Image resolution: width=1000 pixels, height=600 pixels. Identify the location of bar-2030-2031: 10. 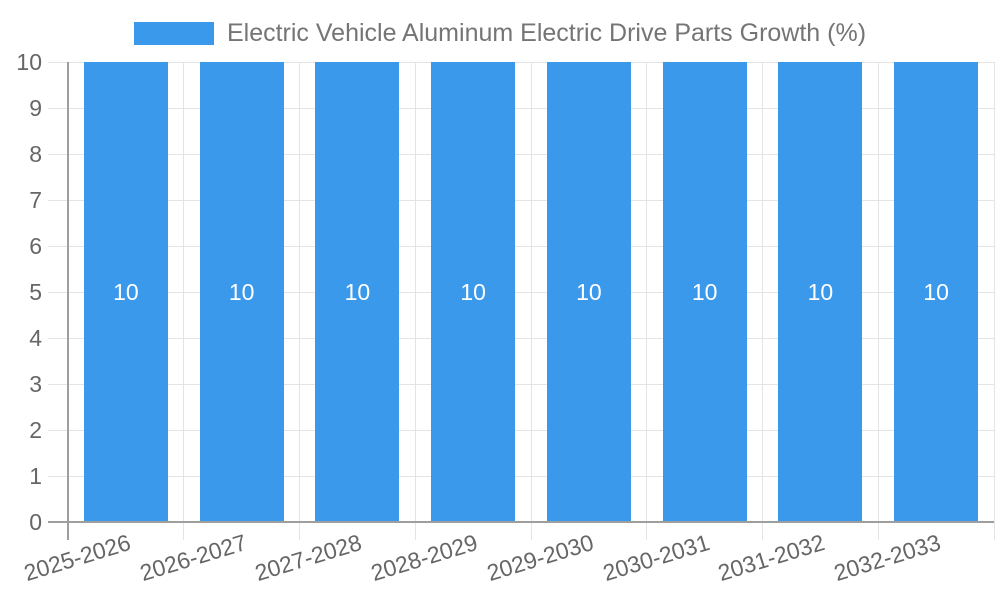
(704, 292).